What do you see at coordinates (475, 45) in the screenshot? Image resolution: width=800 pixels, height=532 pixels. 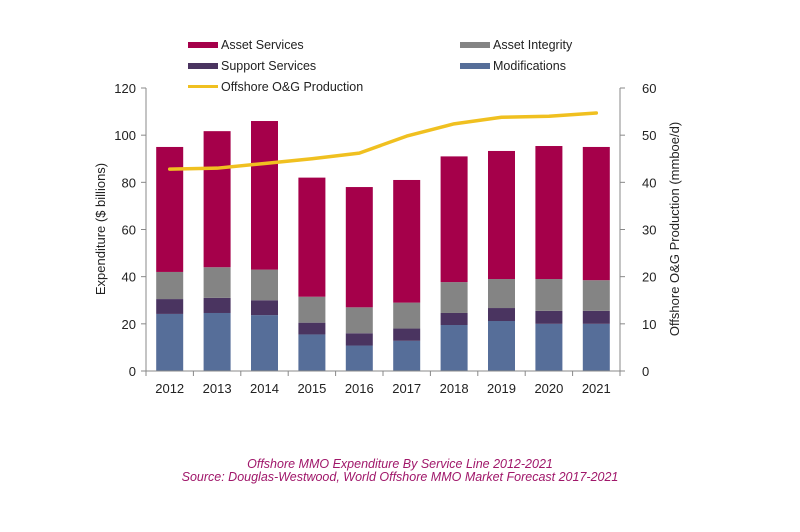 I see `legend-swatch-asset-integrity` at bounding box center [475, 45].